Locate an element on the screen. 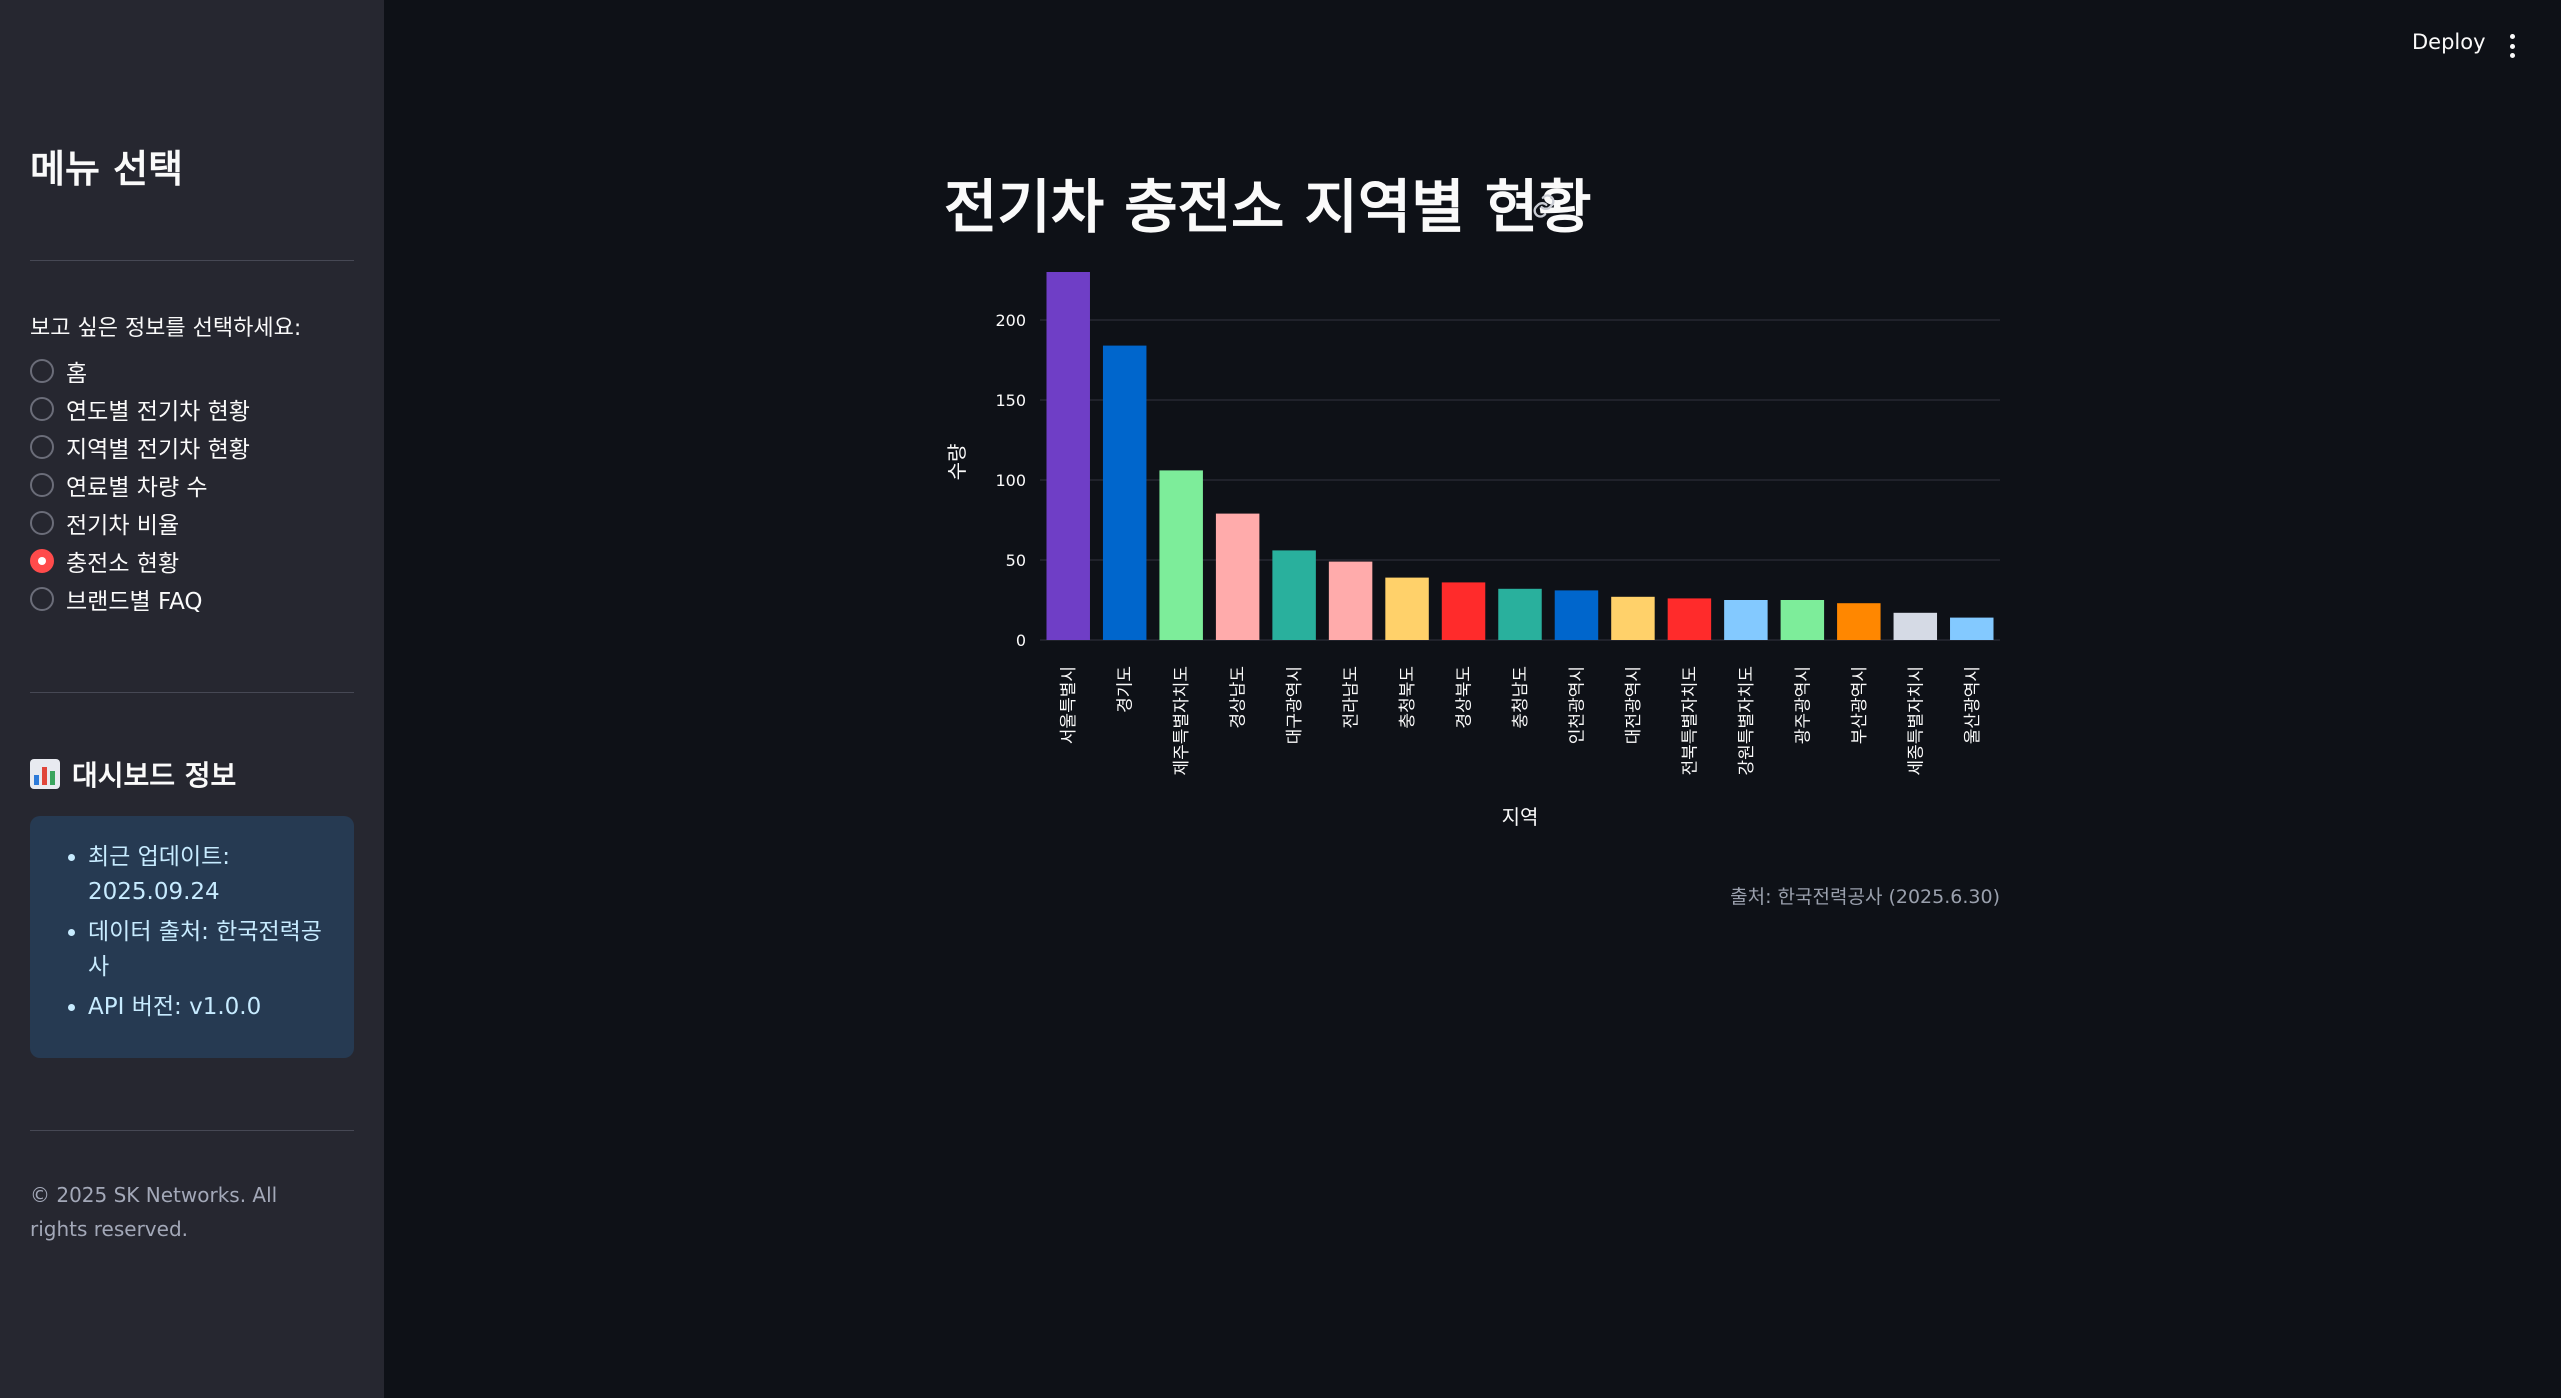 Image resolution: width=2561 pixels, height=1398 pixels. menu-option: 지역별 전기차 현황 is located at coordinates (140, 447).